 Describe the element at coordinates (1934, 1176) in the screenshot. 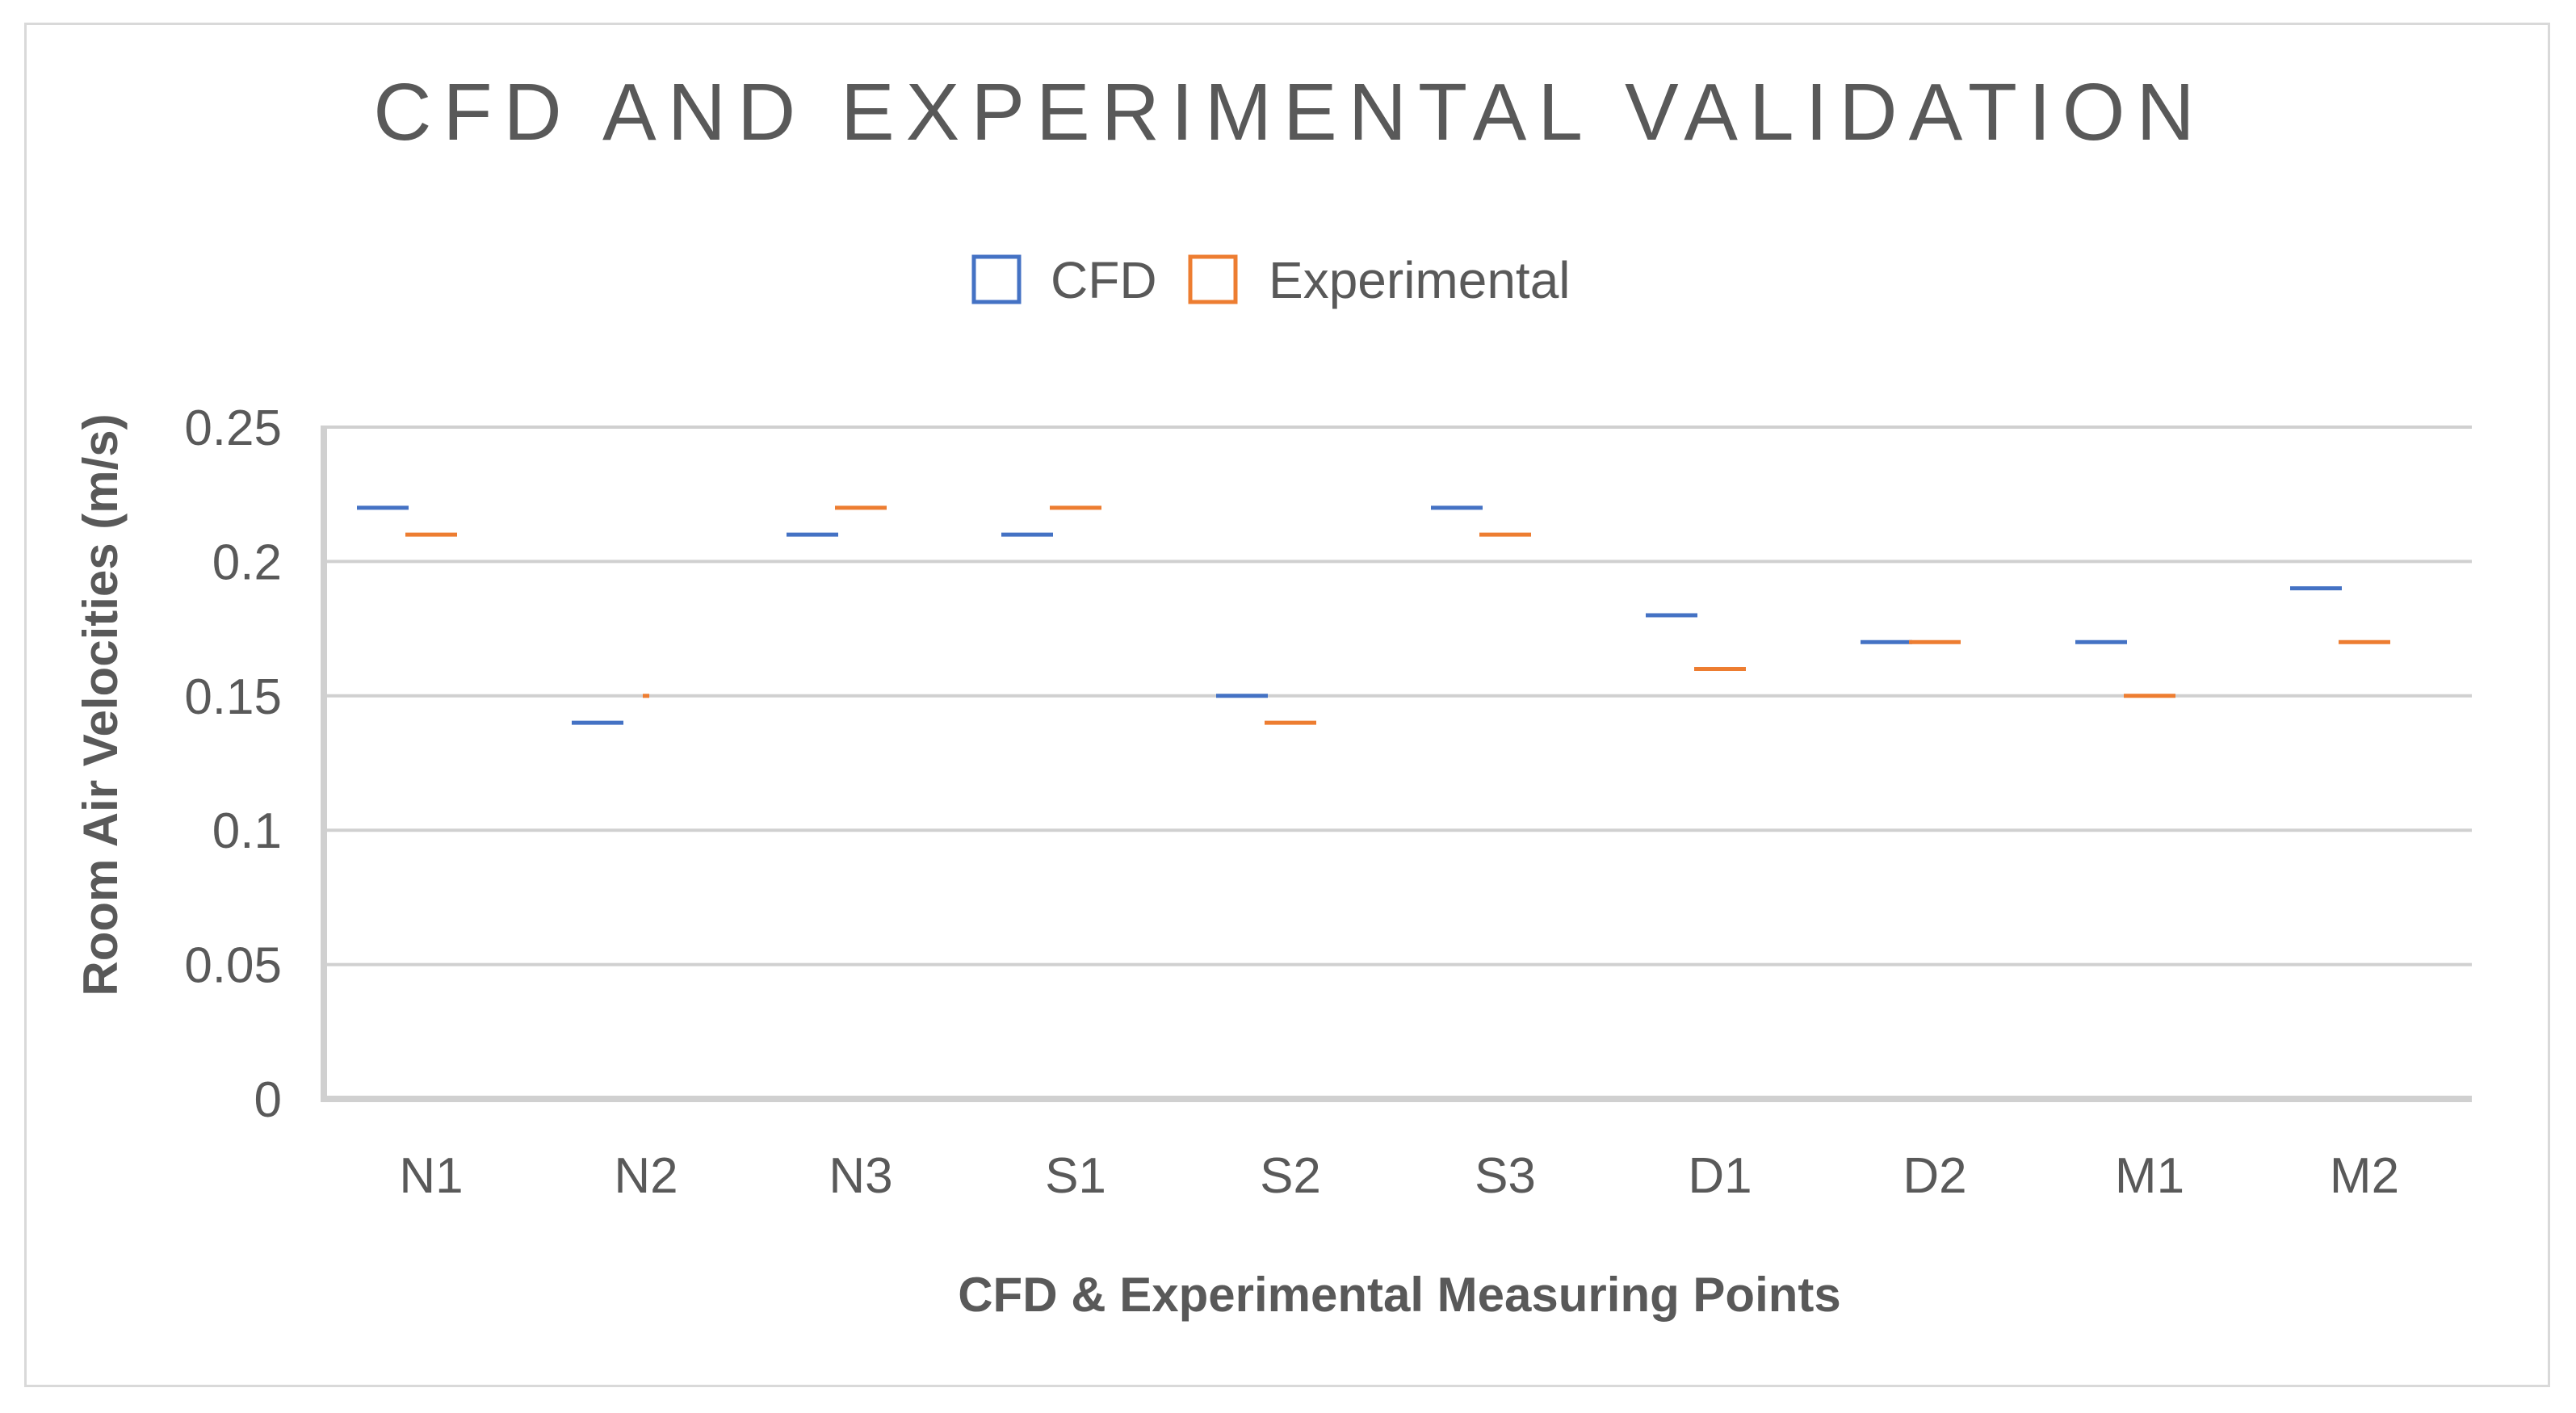

I see `x-tick-label-d2: D2` at that location.